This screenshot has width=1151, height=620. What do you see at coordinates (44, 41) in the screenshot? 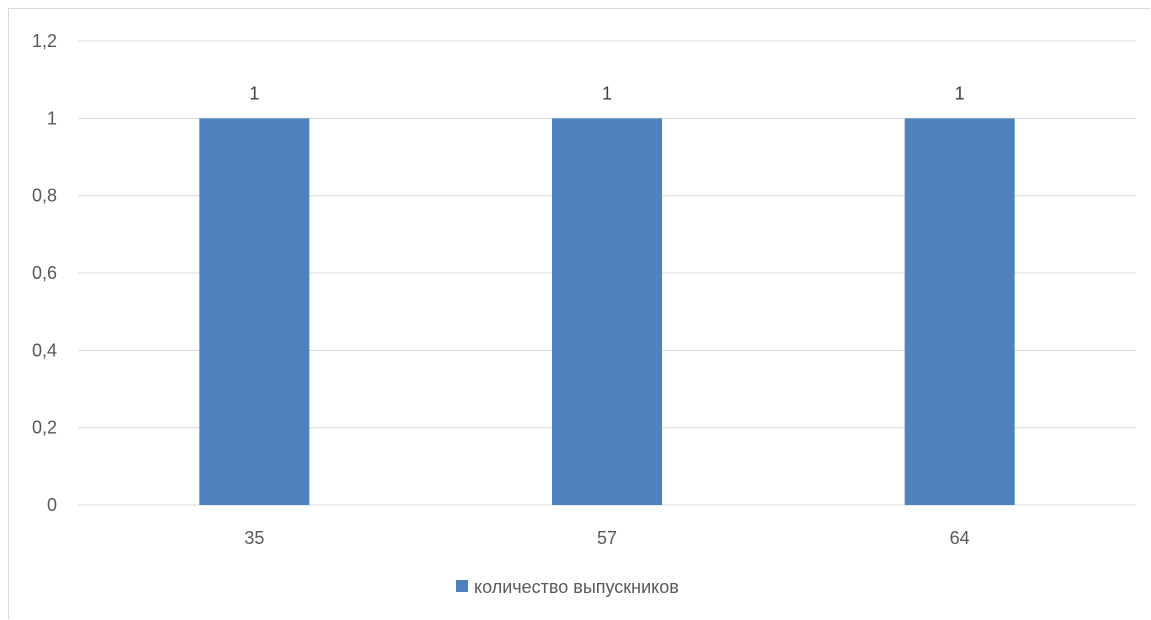
I see `y-tick-label: 1,2` at bounding box center [44, 41].